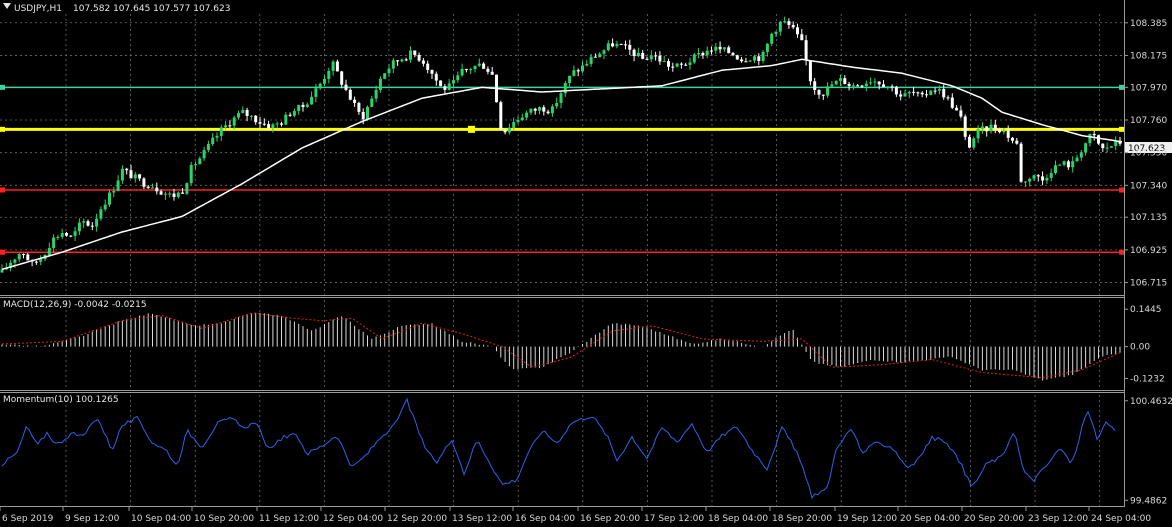 This screenshot has width=1172, height=527. Describe the element at coordinates (1151, 402) in the screenshot. I see `momentum-tick-label: 100.4632` at that location.